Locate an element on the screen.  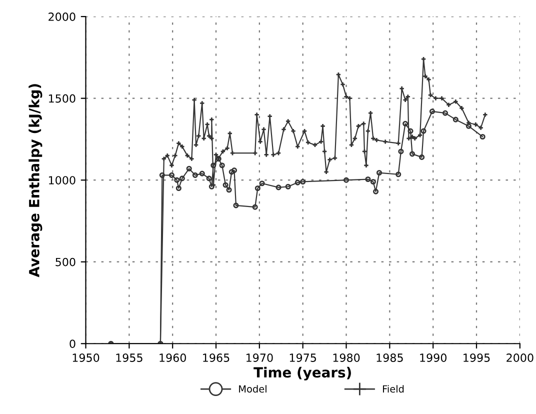
x-tick-label: 1955 is located at coordinates (129, 358).